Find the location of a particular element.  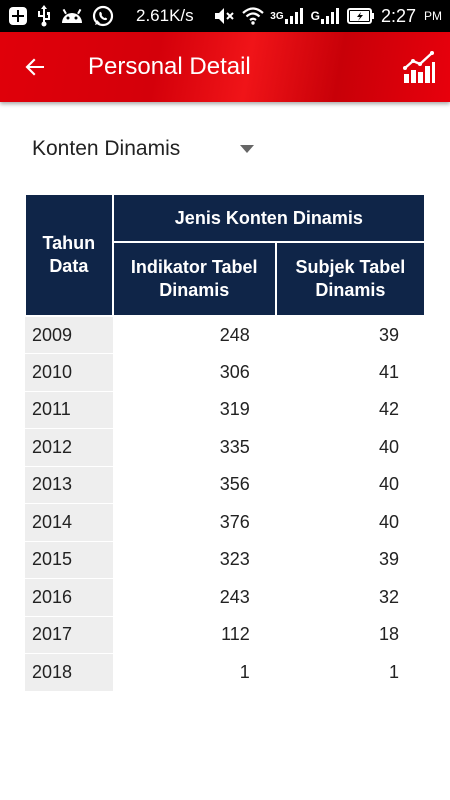

cell-indikator: 356 is located at coordinates (194, 485).